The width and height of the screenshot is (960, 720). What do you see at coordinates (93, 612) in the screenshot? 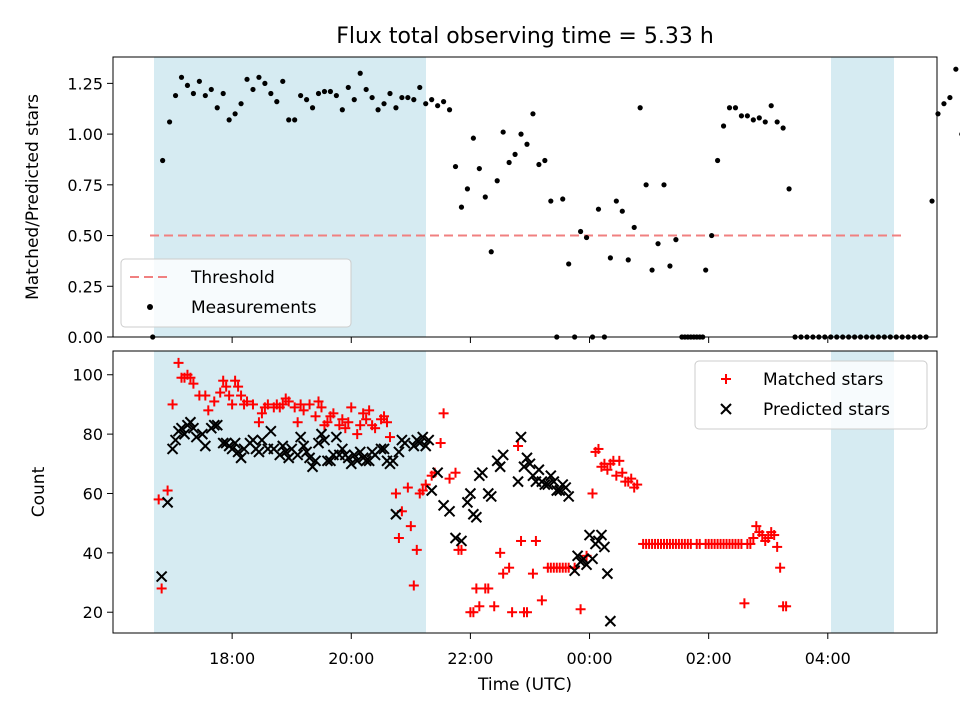
I see `bottom-y-tick-label: 20` at bounding box center [93, 612].